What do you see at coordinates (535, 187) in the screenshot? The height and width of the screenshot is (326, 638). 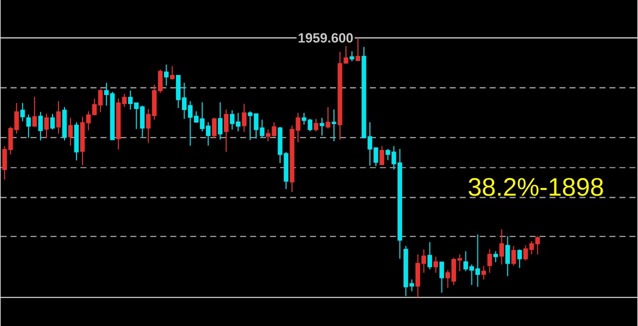 I see `annotation: 38.2%-1898` at bounding box center [535, 187].